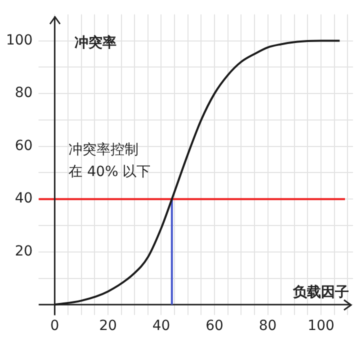  I want to click on y-tick-label: 100, so click(19, 40).